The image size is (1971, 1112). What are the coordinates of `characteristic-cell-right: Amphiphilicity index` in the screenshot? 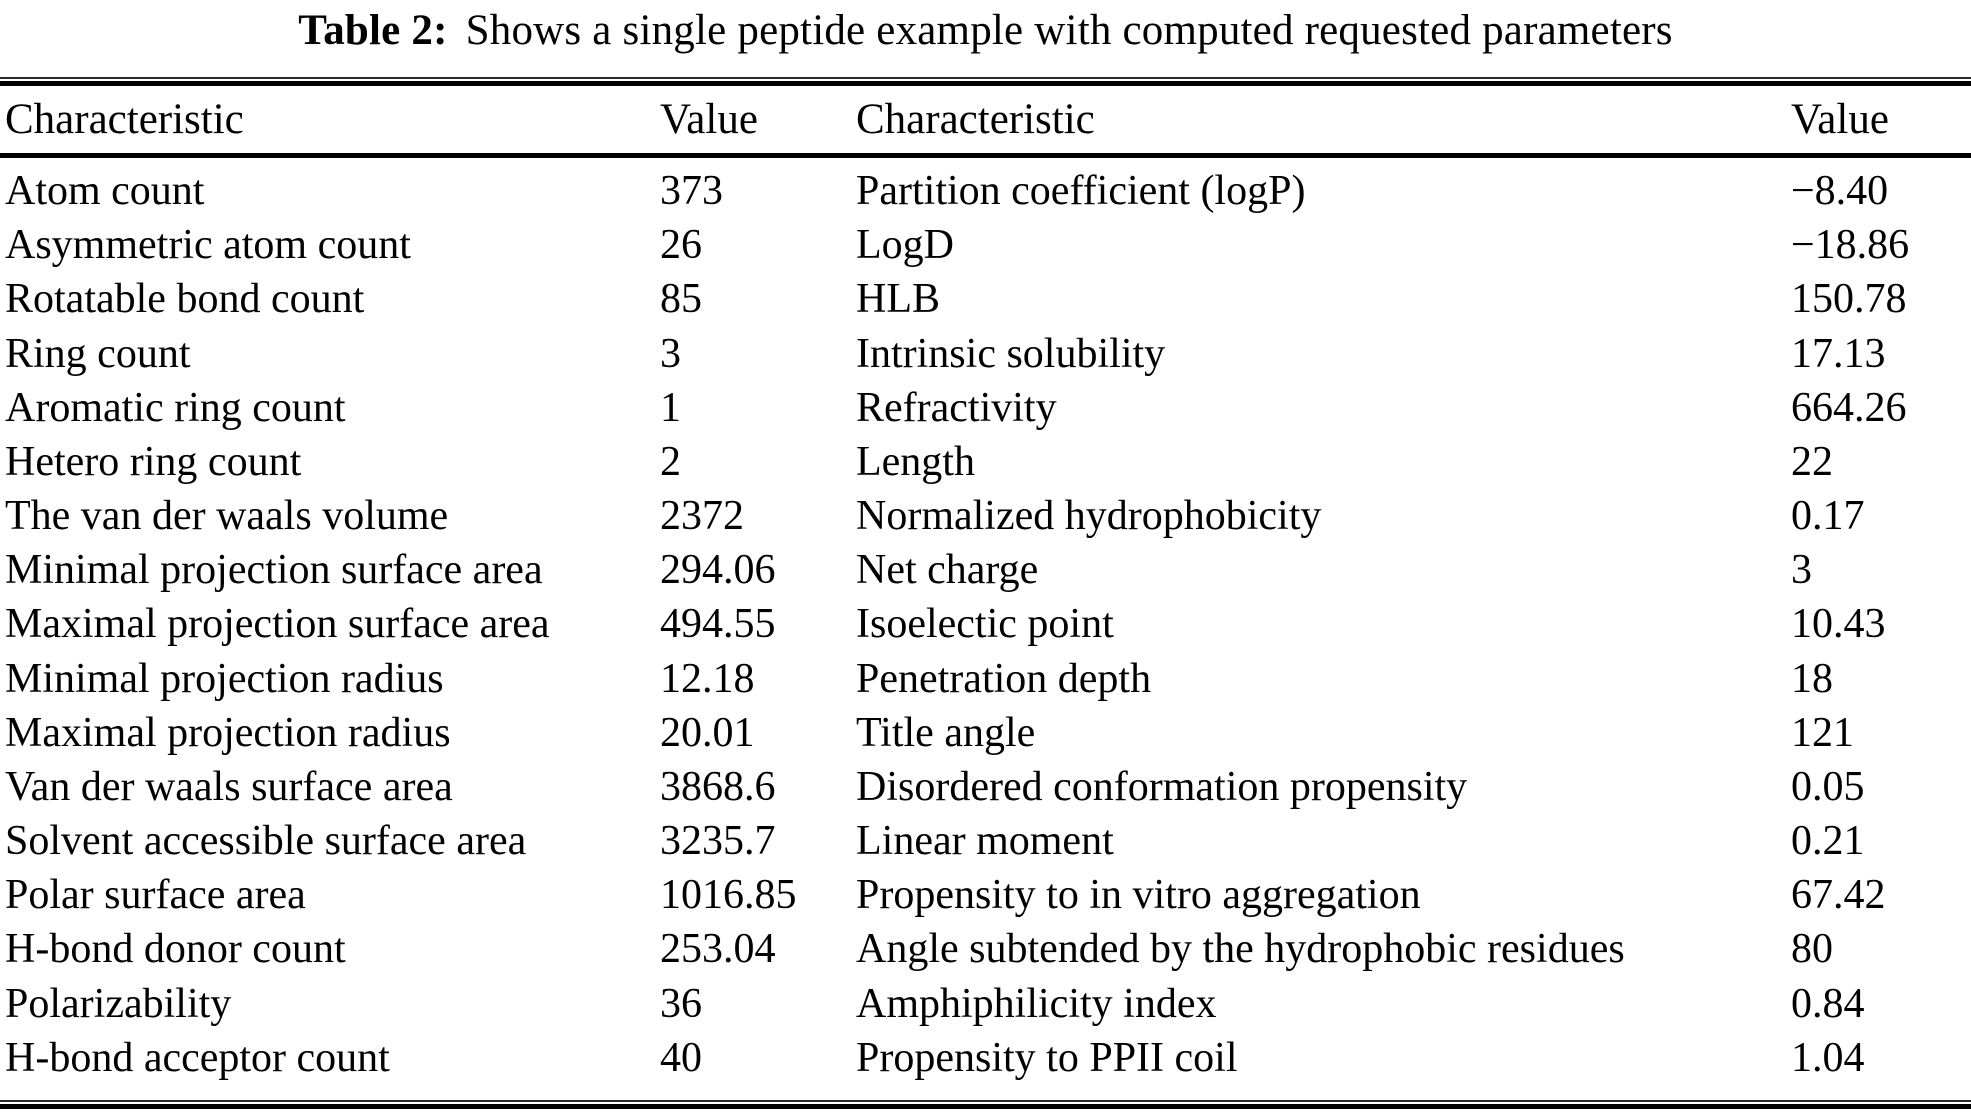 It's located at (1036, 1003).